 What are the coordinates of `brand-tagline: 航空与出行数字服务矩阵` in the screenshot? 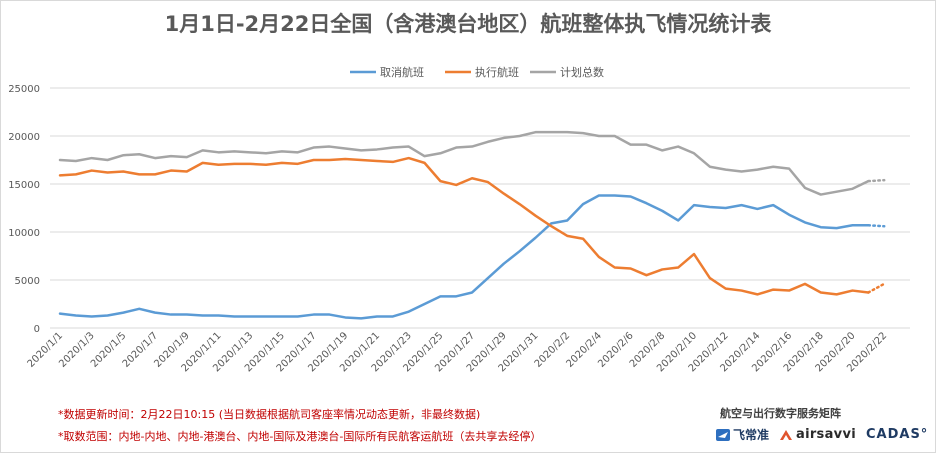 It's located at (780, 413).